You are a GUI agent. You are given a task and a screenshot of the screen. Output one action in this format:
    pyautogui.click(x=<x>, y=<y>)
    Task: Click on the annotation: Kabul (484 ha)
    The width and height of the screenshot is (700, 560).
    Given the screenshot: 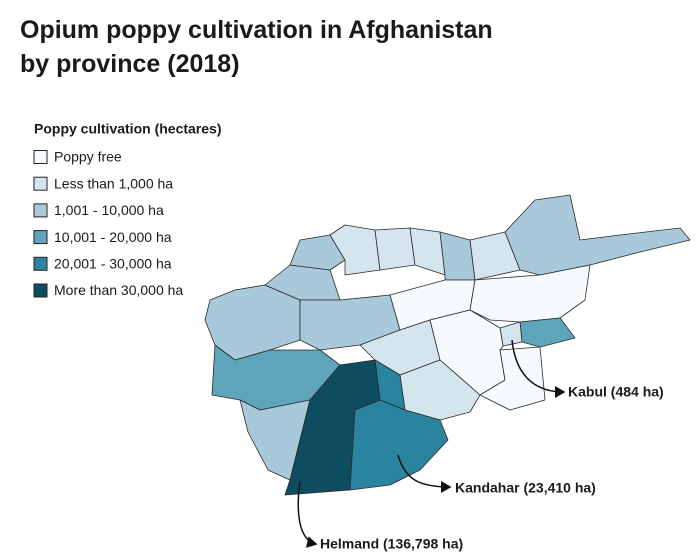 What is the action you would take?
    pyautogui.click(x=616, y=392)
    